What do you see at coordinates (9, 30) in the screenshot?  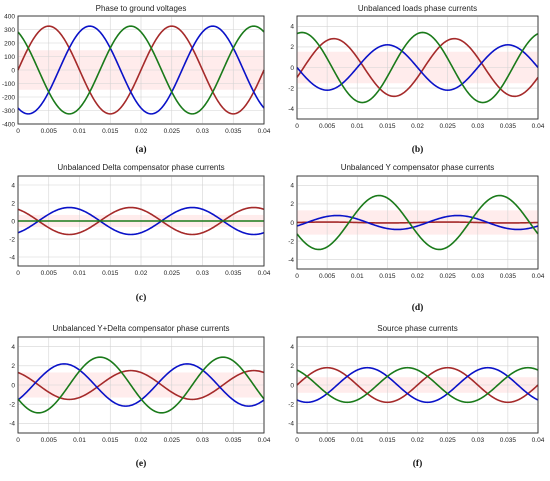 I see `y-tick-label: 300` at bounding box center [9, 30].